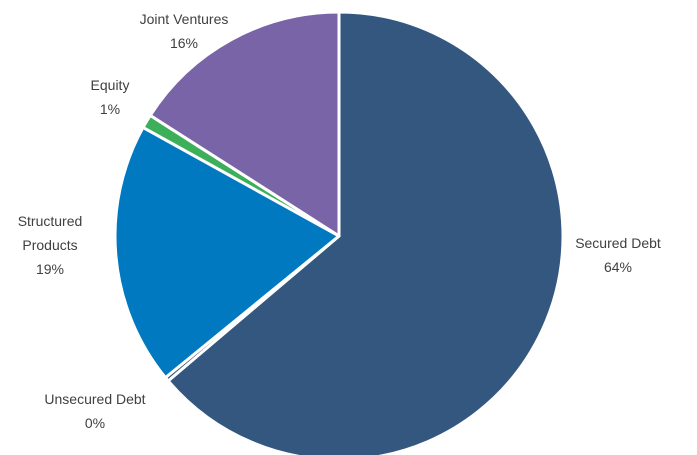  What do you see at coordinates (618, 255) in the screenshot?
I see `slice-label-secured-debt: Secured Debt 64%` at bounding box center [618, 255].